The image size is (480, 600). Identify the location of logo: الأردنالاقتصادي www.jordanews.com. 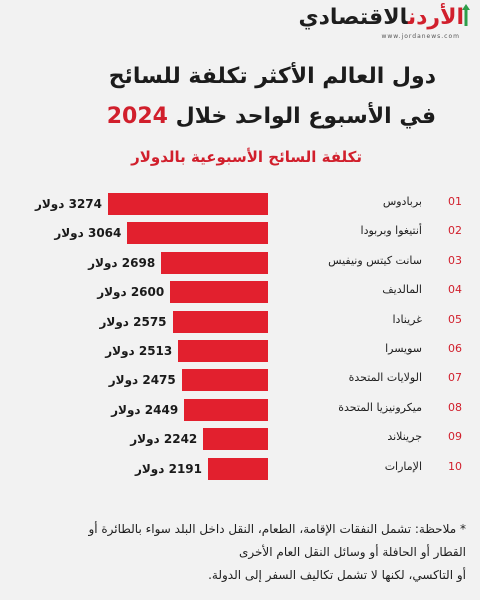
(384, 23).